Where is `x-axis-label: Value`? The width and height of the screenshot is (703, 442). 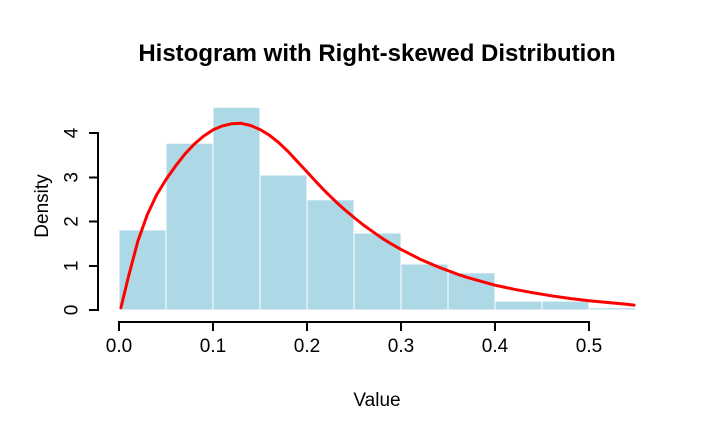 x-axis-label: Value is located at coordinates (377, 400).